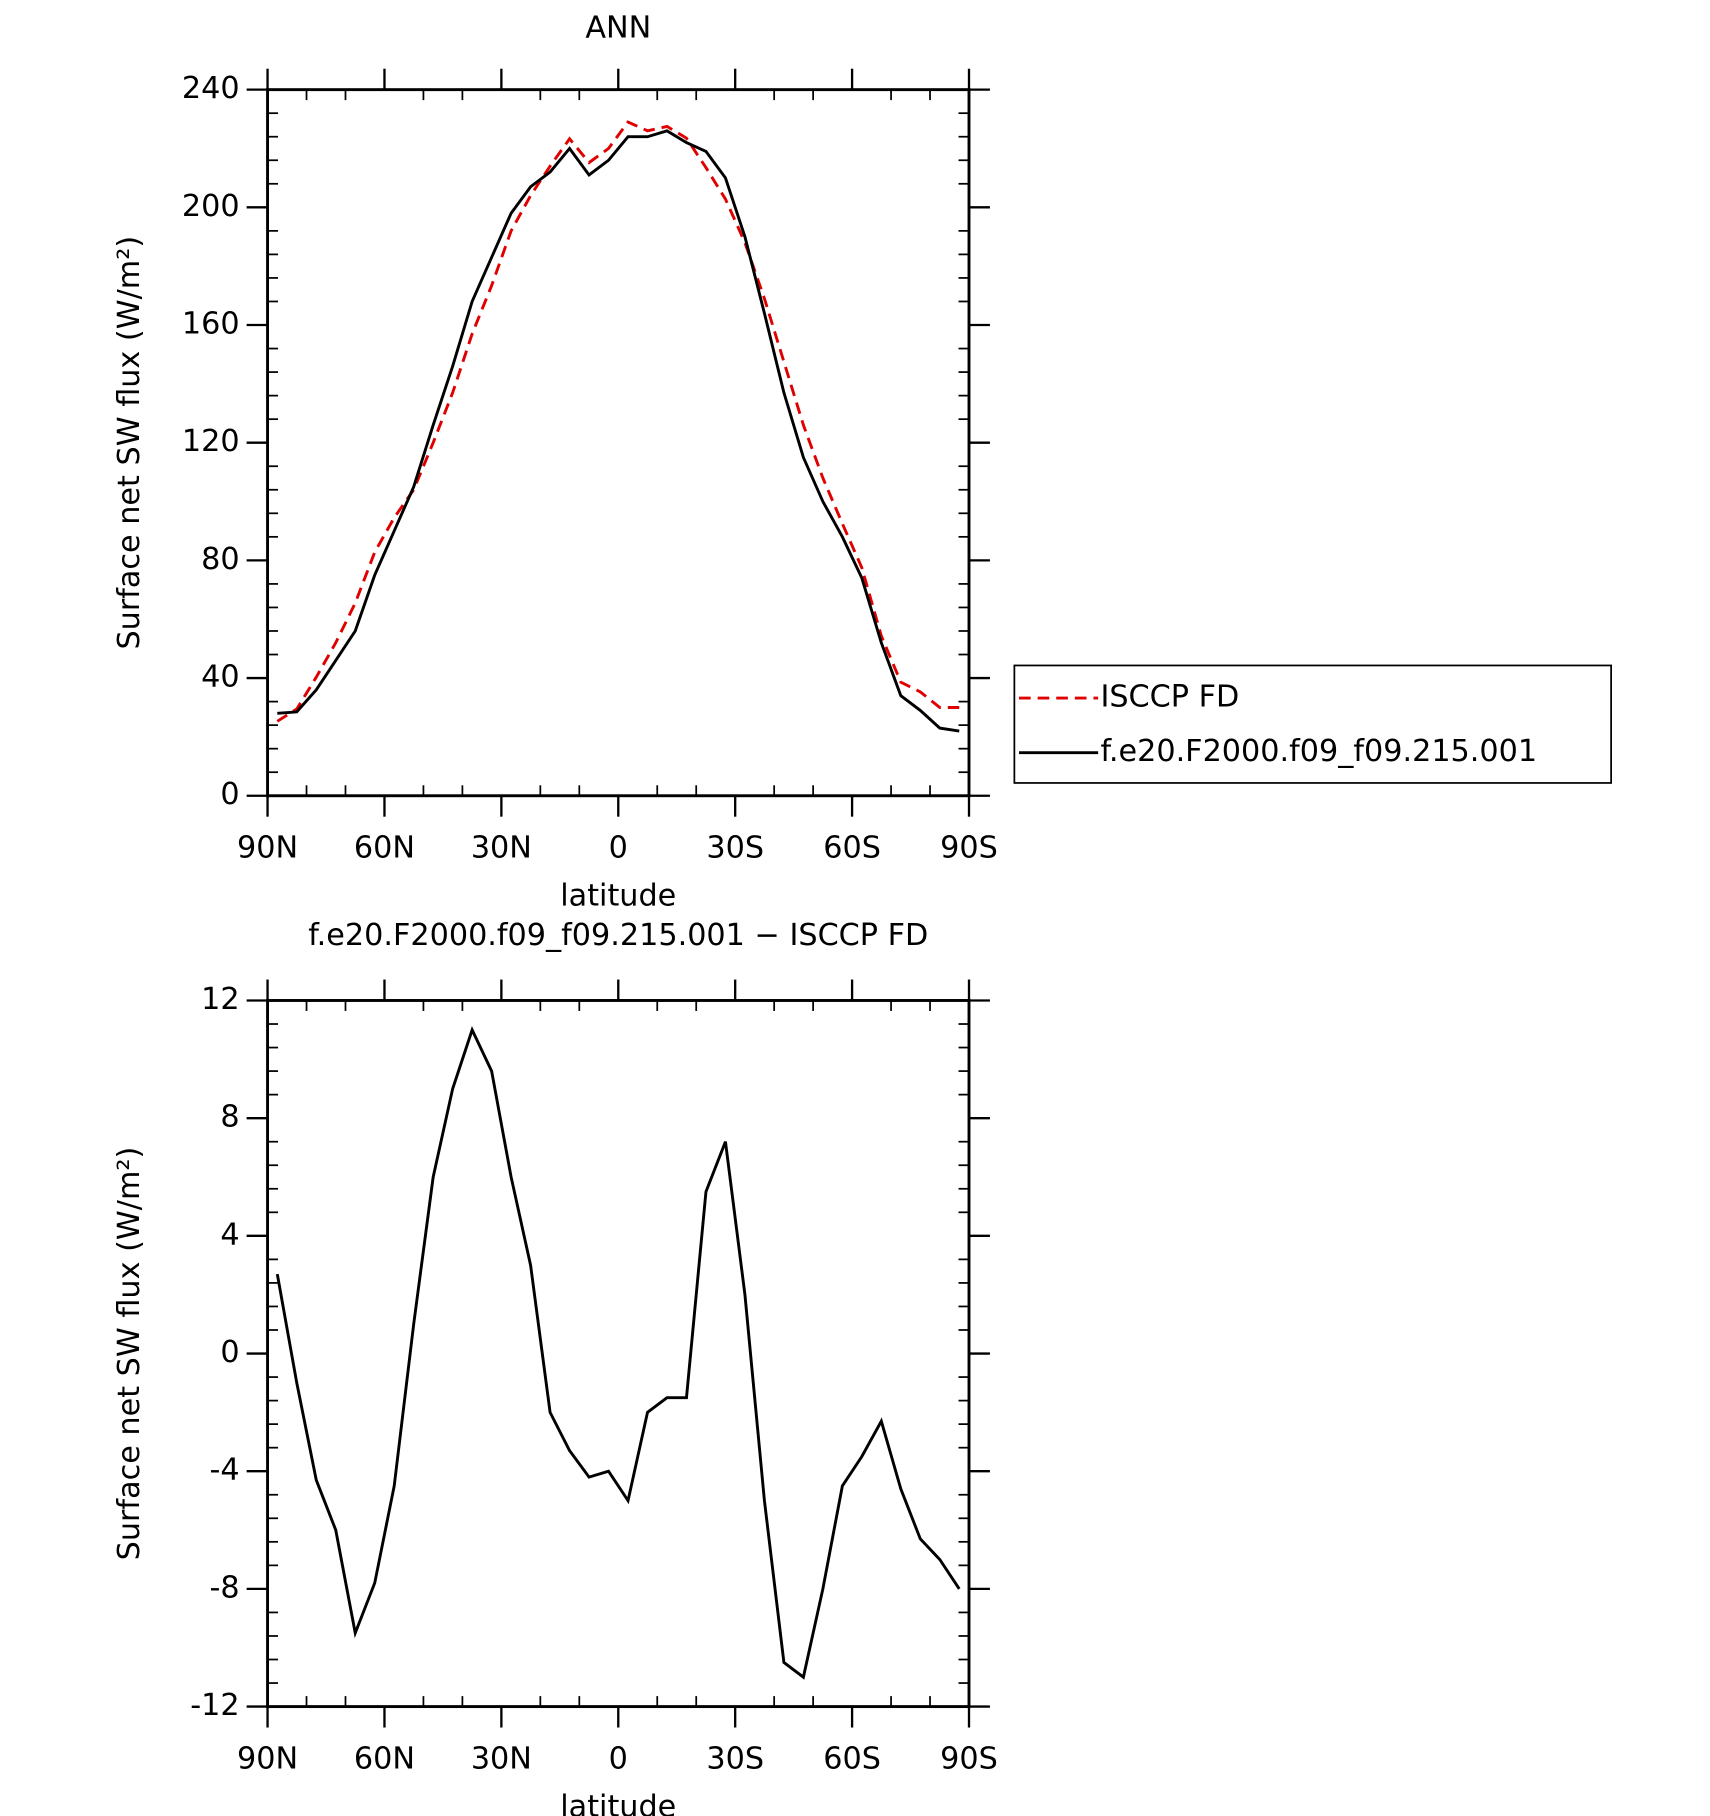  Describe the element at coordinates (220, 999) in the screenshot. I see `y-tick-label: 12` at that location.